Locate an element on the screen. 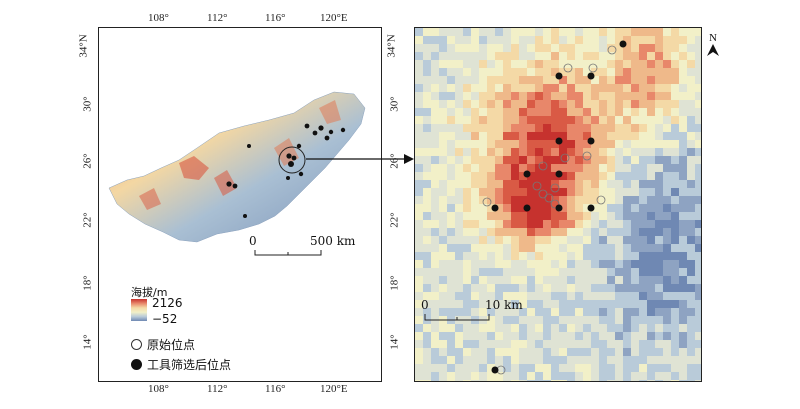  north-arrow-icon is located at coordinates (713, 50).